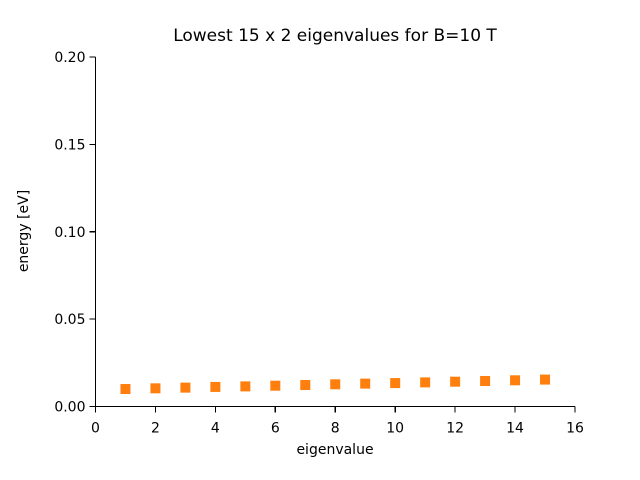 The image size is (640, 480). Describe the element at coordinates (69, 58) in the screenshot. I see `y-tick-label: 0.20` at that location.